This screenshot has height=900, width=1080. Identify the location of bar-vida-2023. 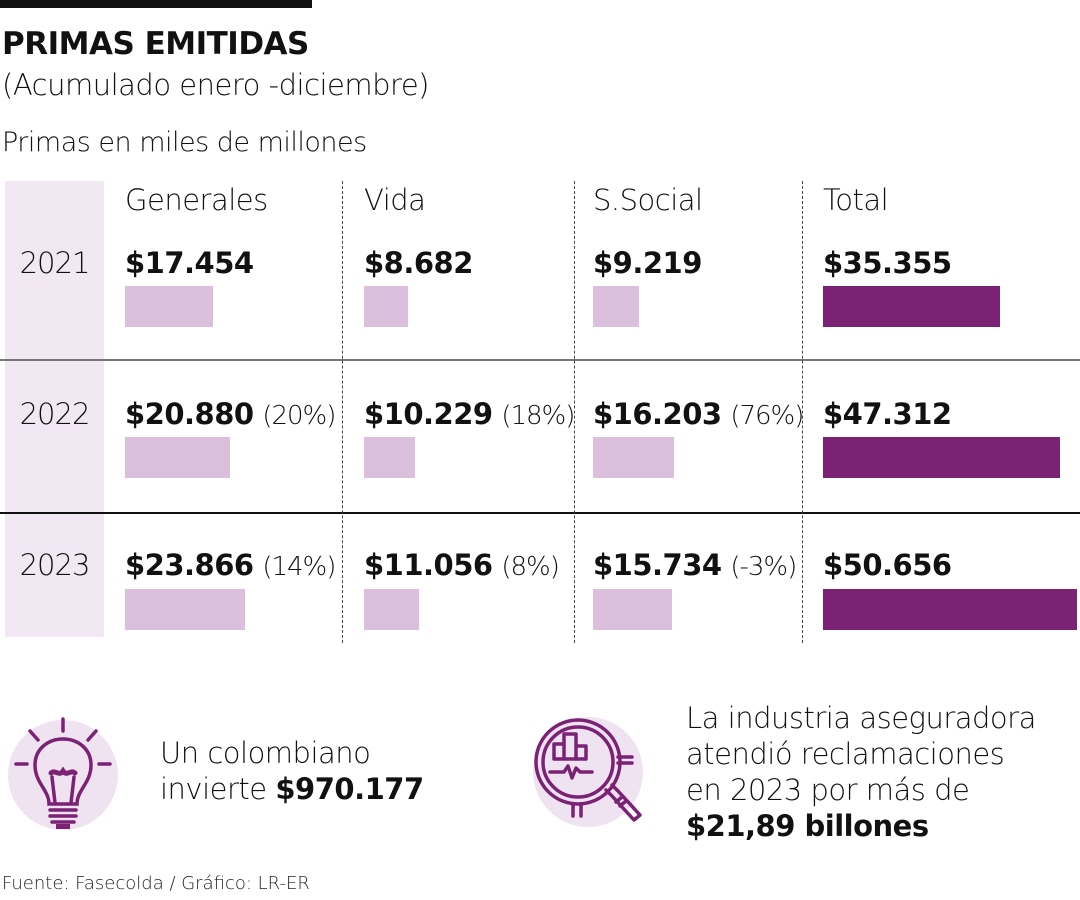
(391, 609).